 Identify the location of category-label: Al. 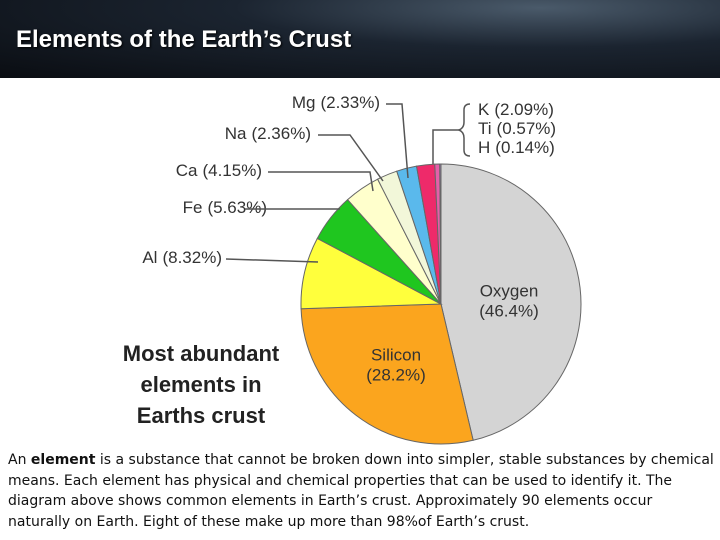
(149, 257).